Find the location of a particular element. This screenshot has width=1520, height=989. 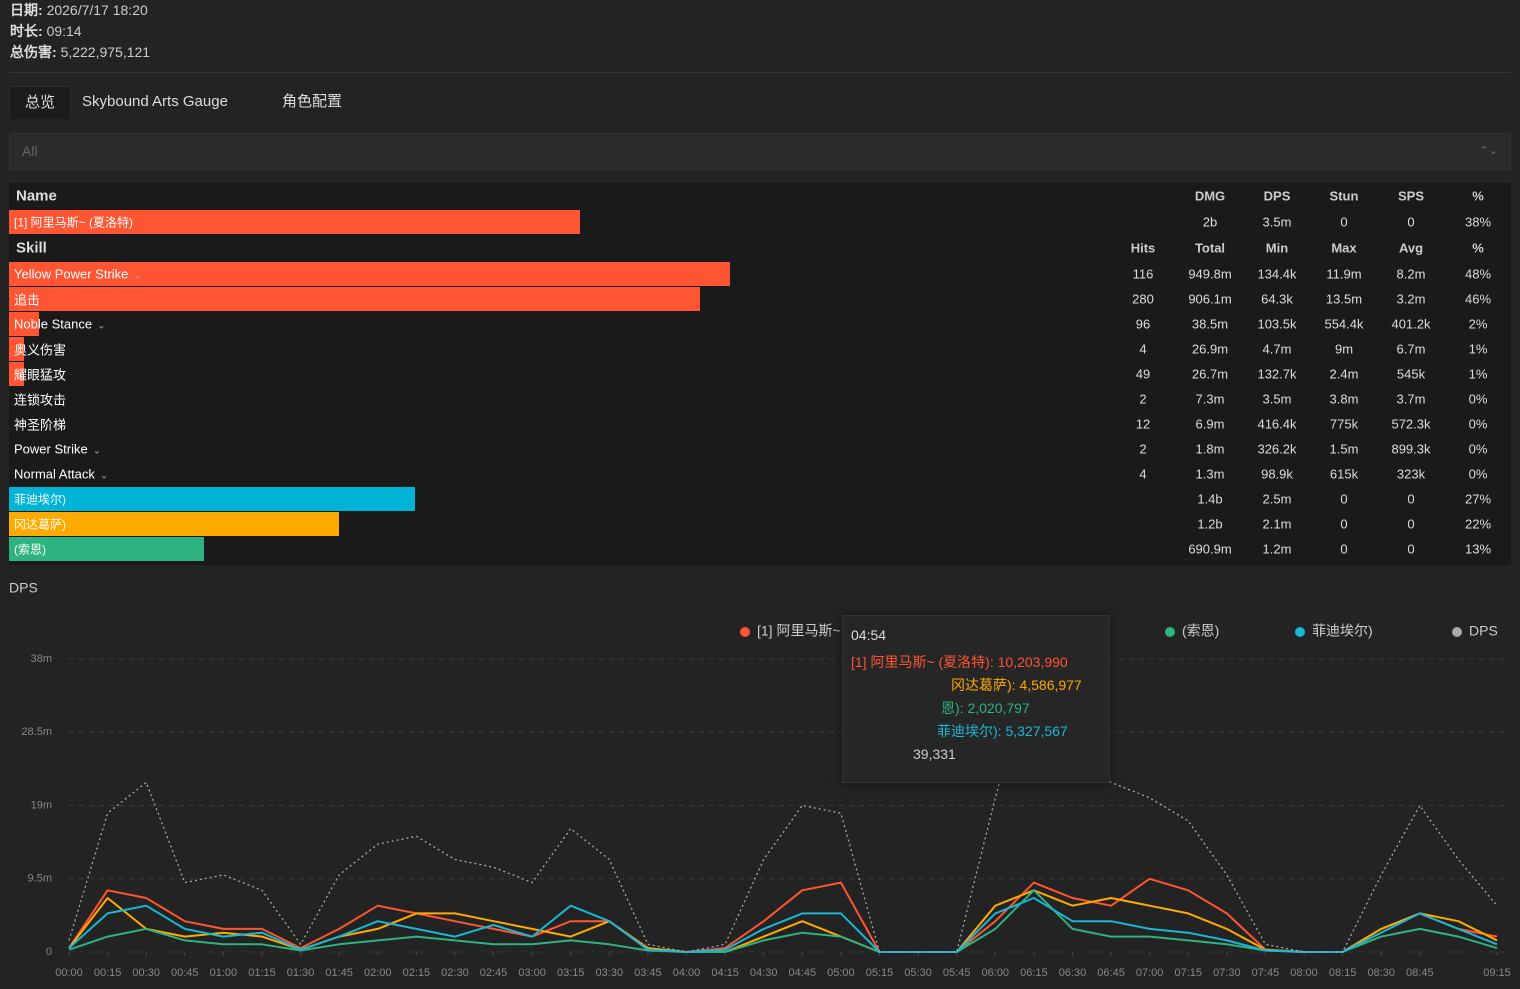

cell: 13.5m is located at coordinates (1344, 299).